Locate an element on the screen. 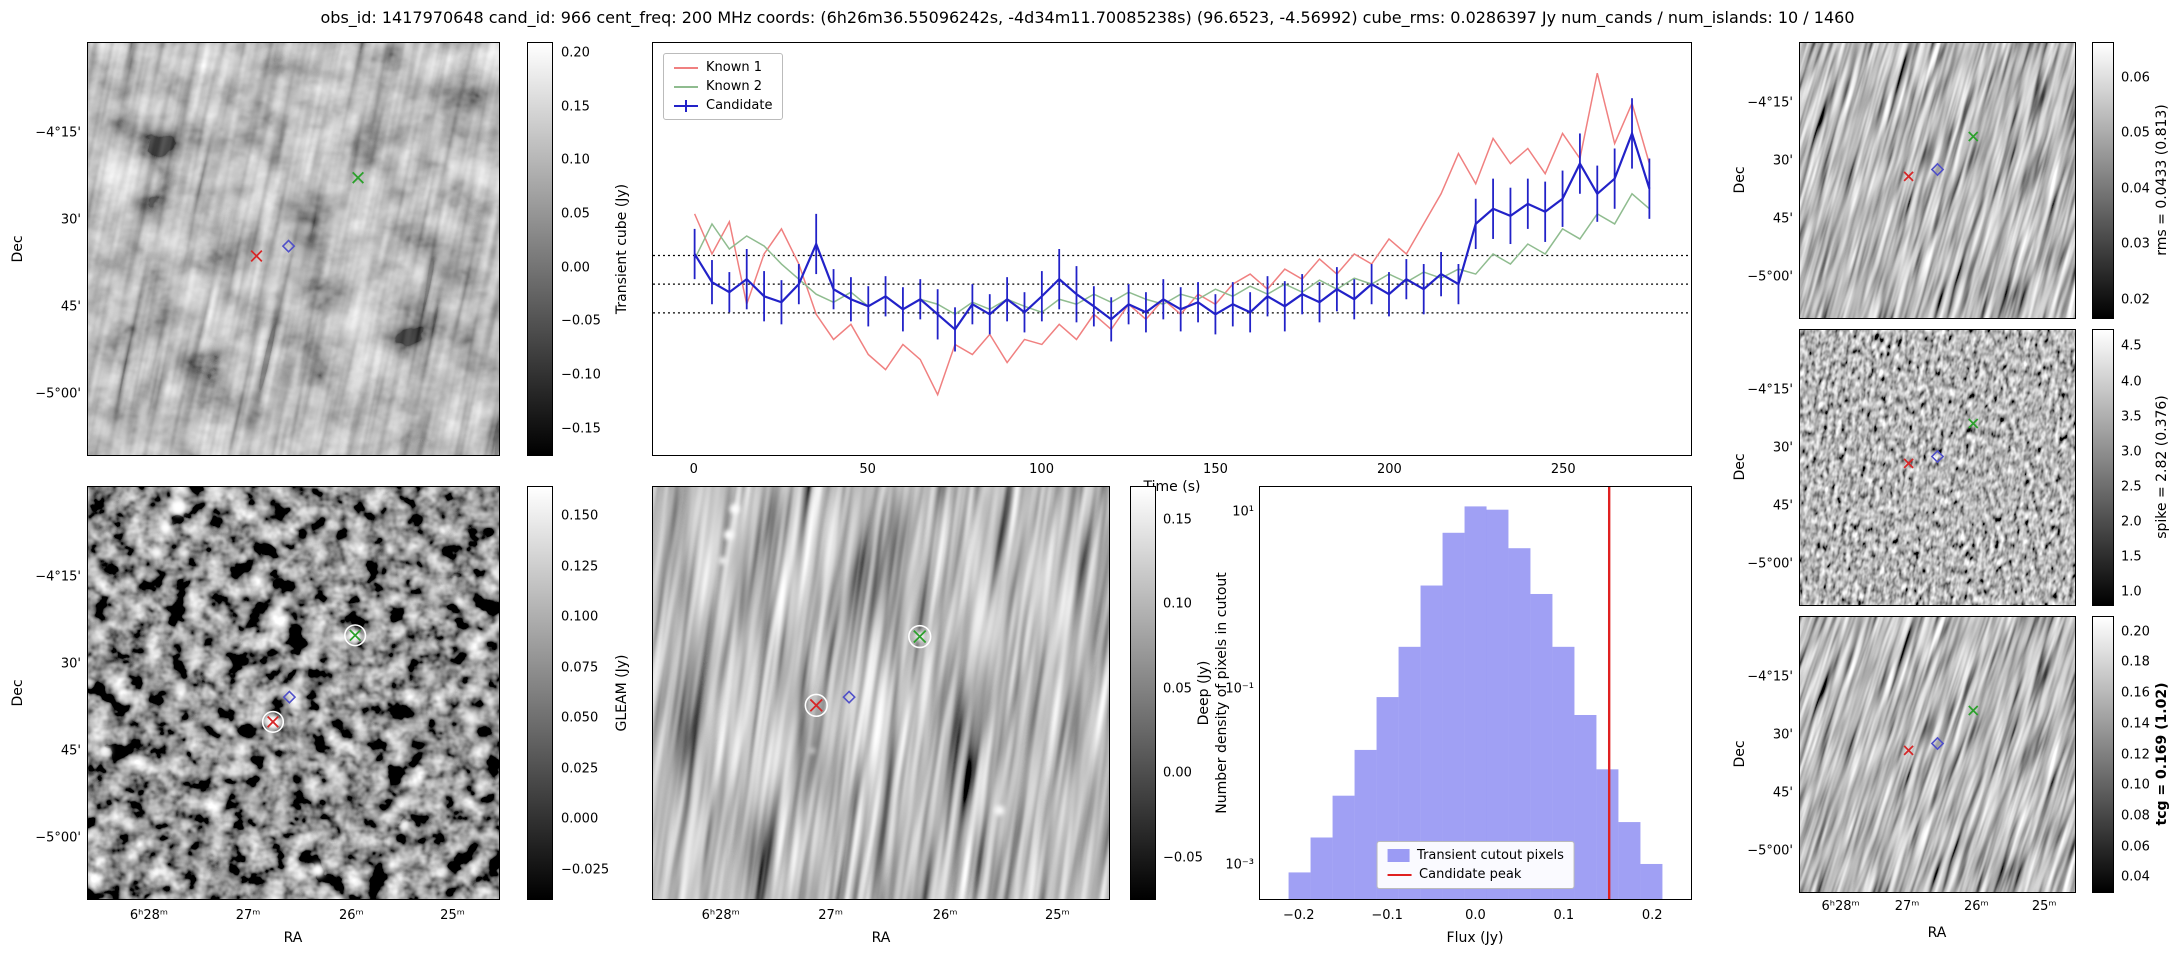 Image resolution: width=2175 pixels, height=960 pixels. deep-image-panel is located at coordinates (881, 693).